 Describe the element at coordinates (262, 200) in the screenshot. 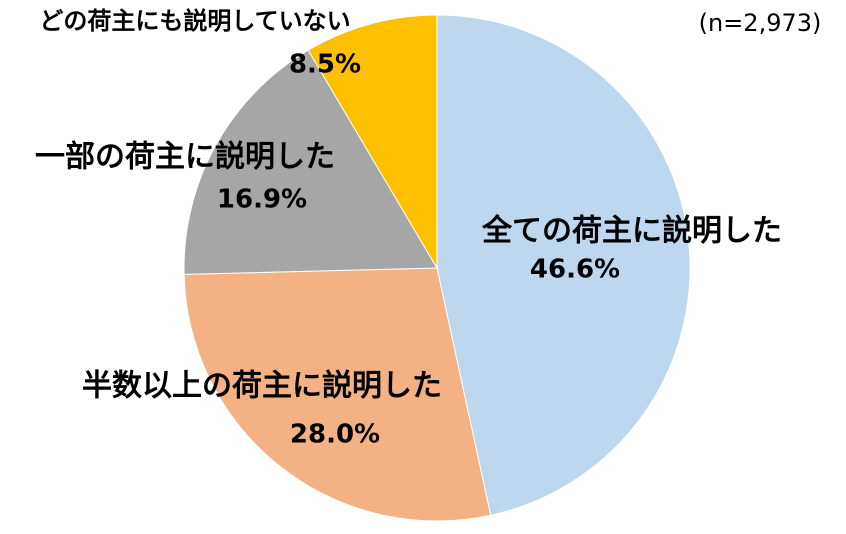

I see `value-label: 16.9%` at that location.